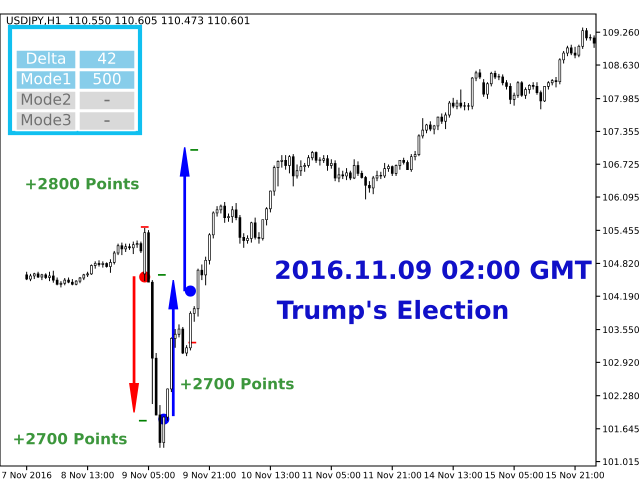 The width and height of the screenshot is (640, 480). Describe the element at coordinates (46, 120) in the screenshot. I see `annotation: Mode3` at that location.